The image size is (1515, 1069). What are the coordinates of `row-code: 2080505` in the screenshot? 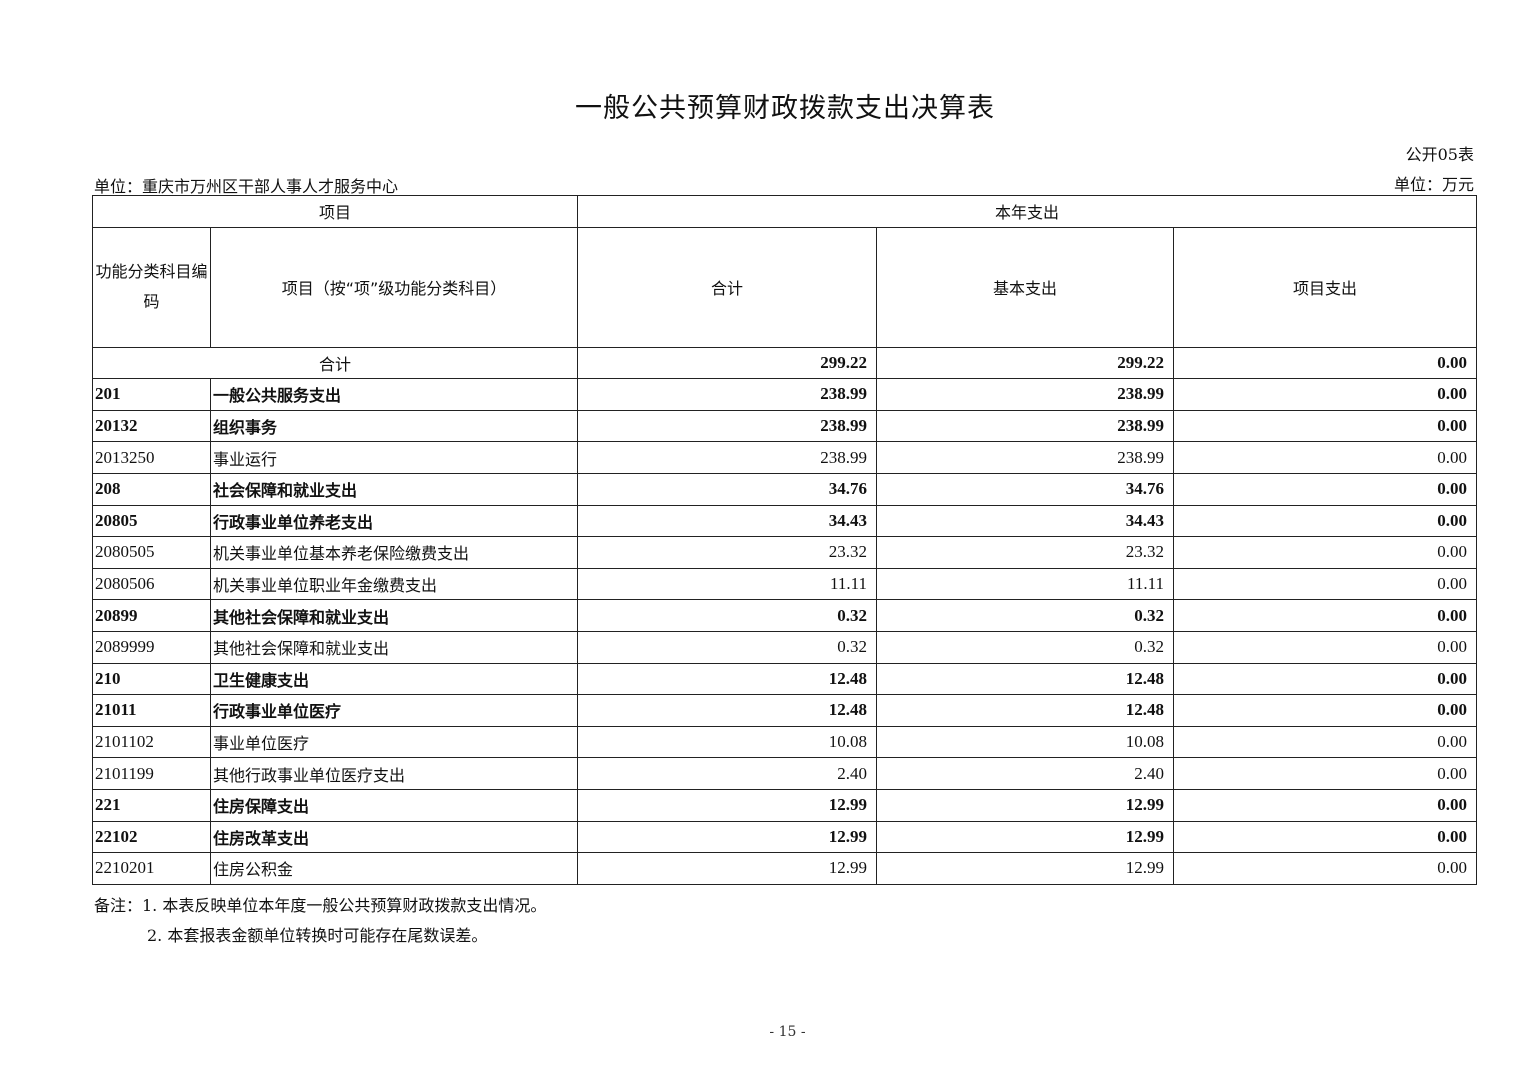 It's located at (151, 552).